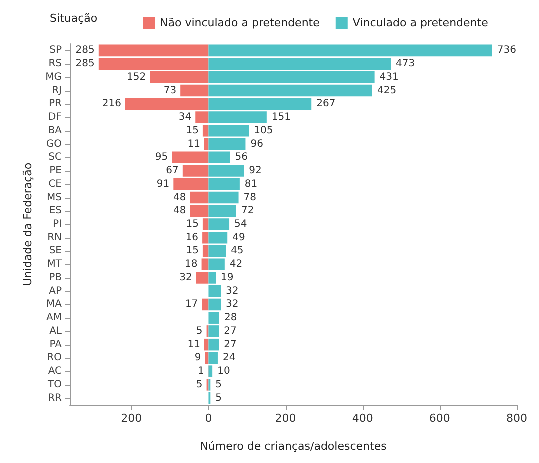  I want to click on data-label: 45, so click(237, 251).